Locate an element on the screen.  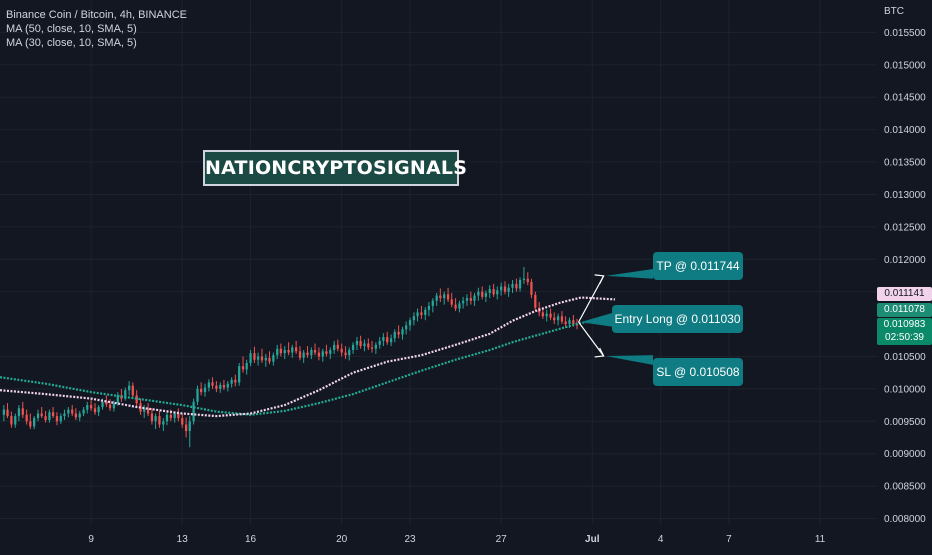
symbol-title: Binance Coin / Bitcoin, 4h, BINANCE is located at coordinates (96, 15).